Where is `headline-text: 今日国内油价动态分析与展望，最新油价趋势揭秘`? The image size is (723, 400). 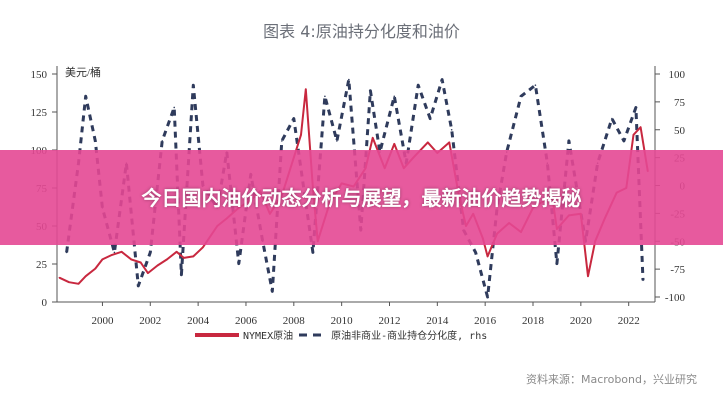 headline-text: 今日国内油价动态分析与展望，最新油价趋势揭秘 is located at coordinates (361, 197).